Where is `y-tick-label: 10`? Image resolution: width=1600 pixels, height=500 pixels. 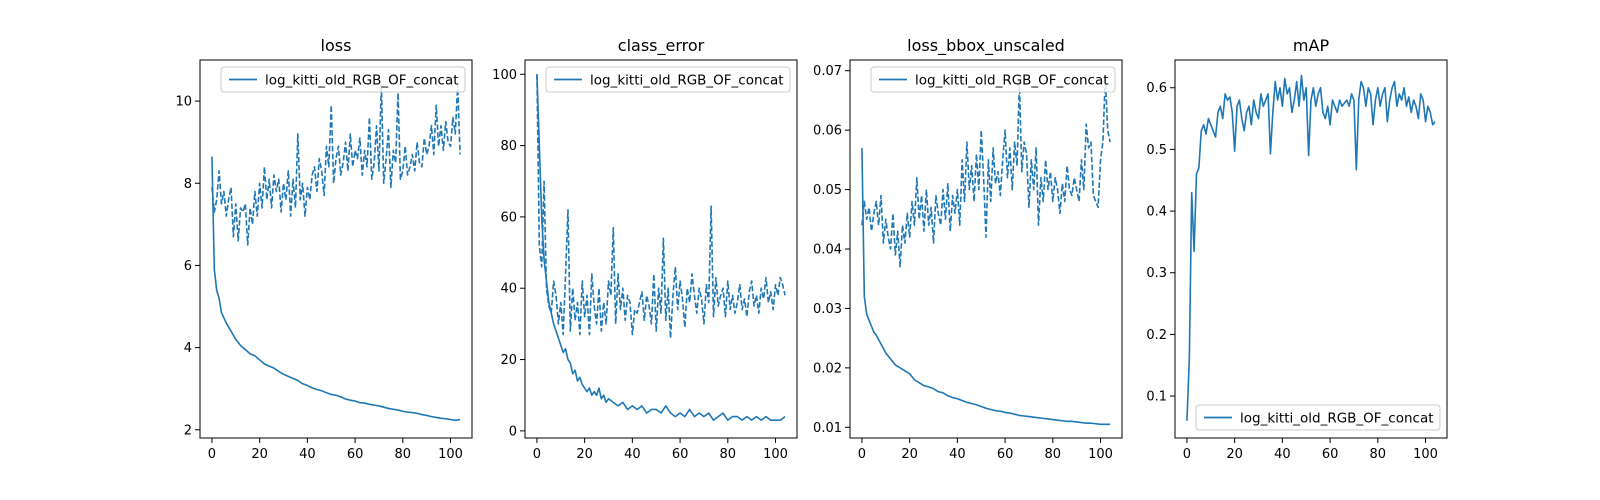
y-tick-label: 10 is located at coordinates (183, 102).